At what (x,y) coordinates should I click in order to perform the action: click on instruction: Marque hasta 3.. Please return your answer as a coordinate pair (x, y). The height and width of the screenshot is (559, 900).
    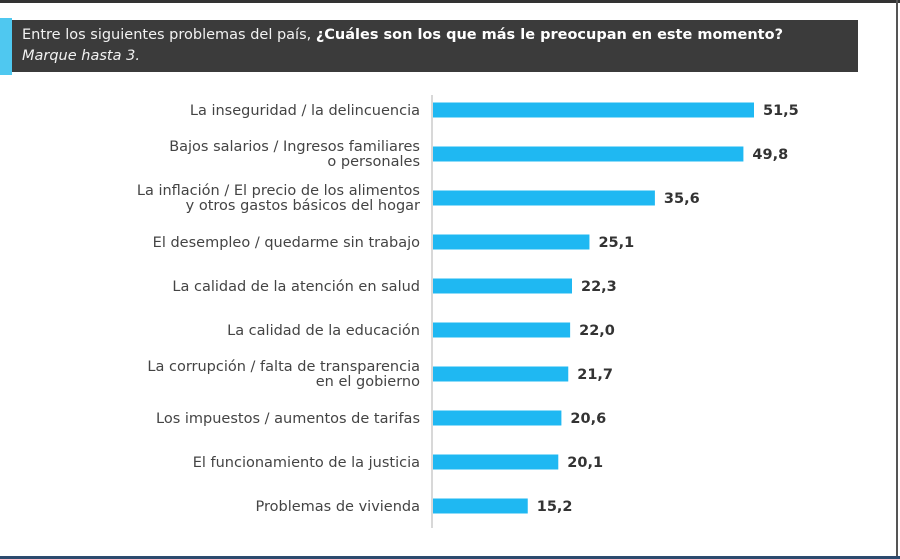
    Looking at the image, I should click on (81, 56).